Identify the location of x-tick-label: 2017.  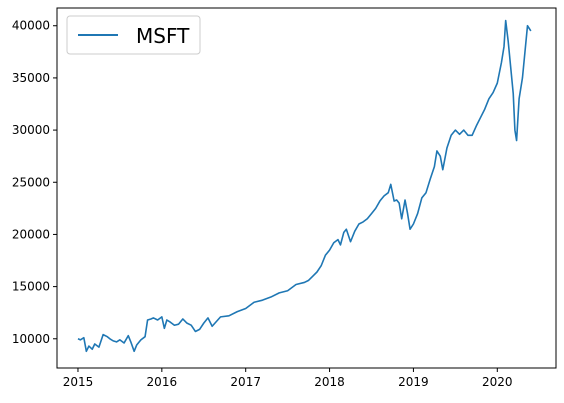
(245, 382).